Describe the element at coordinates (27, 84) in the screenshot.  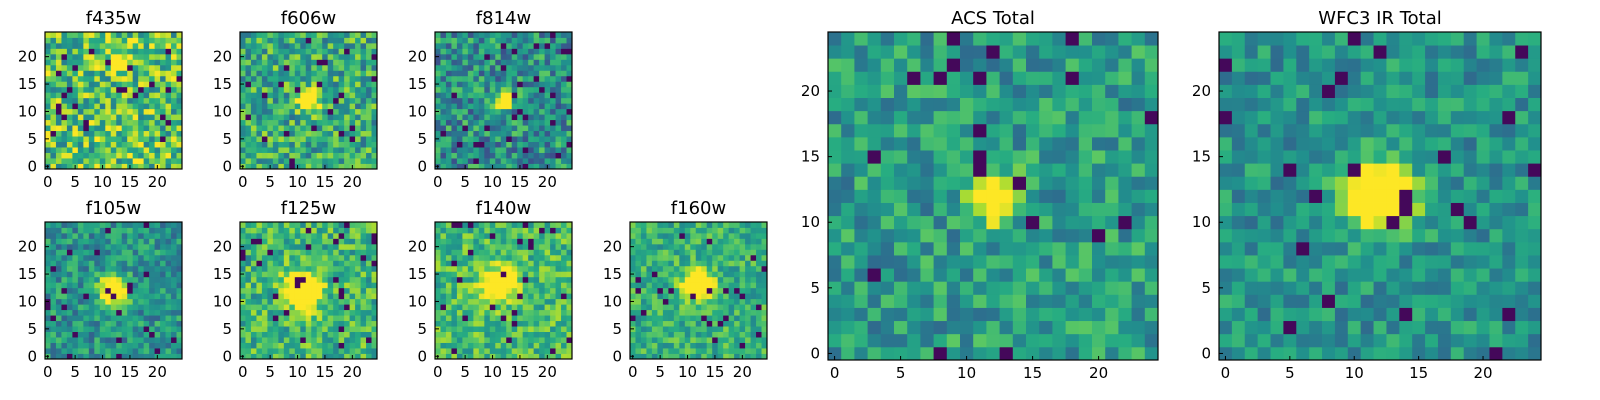
I see `y-tick-label: 15` at that location.